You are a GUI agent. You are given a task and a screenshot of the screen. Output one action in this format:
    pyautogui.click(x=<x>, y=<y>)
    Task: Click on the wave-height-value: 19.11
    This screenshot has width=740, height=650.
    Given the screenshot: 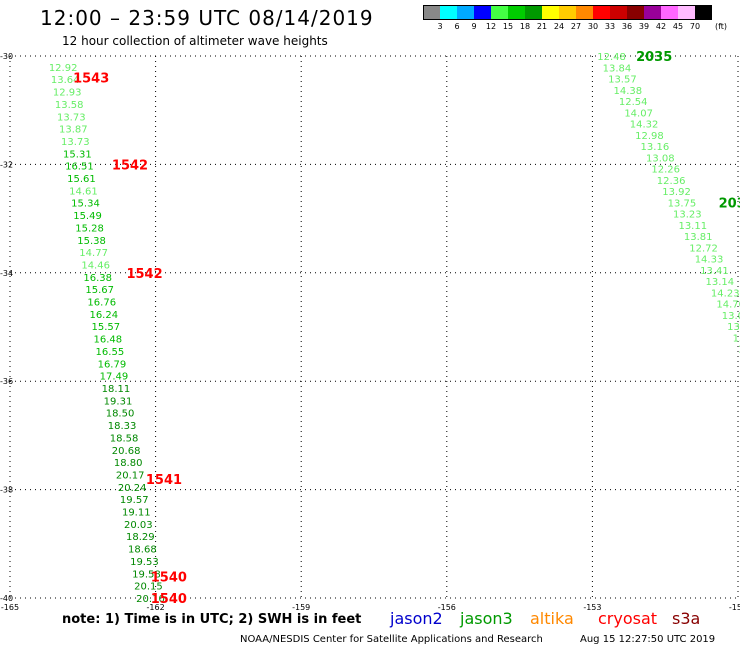 What is the action you would take?
    pyautogui.click(x=136, y=513)
    